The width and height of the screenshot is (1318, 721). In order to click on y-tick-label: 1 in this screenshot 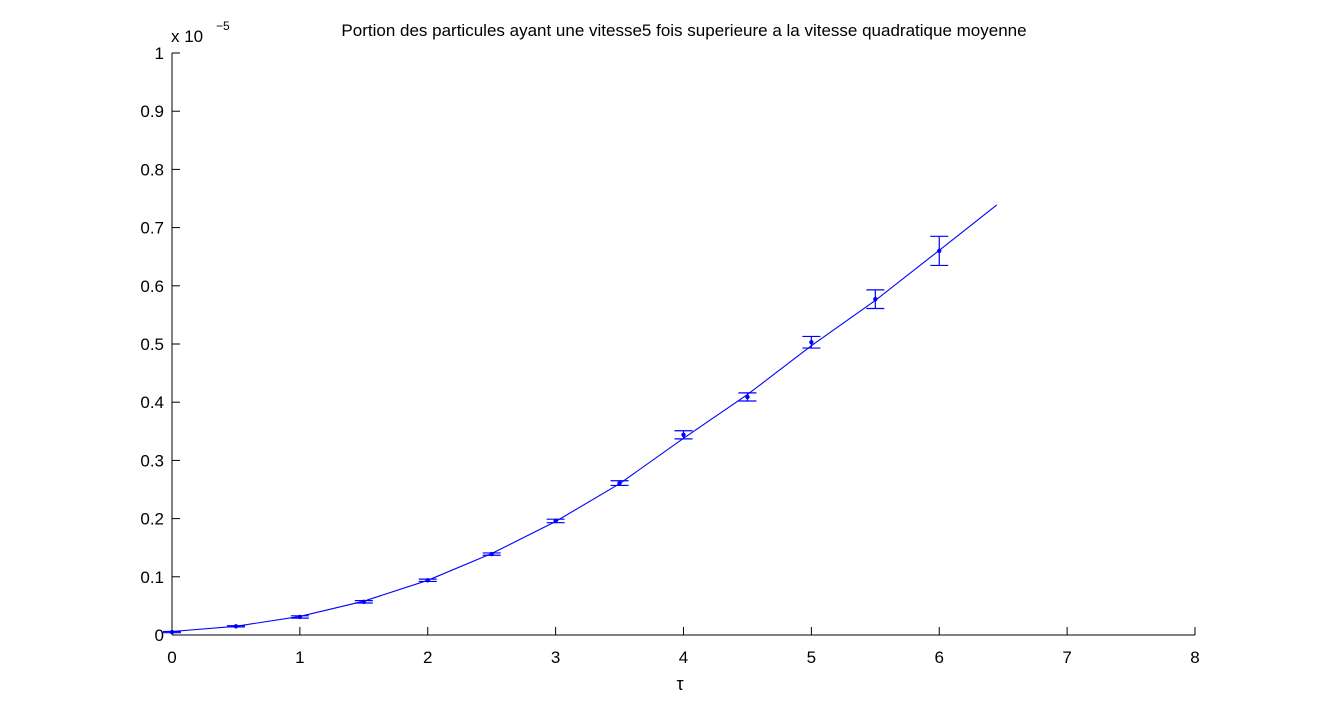, I will do `click(159, 53)`.